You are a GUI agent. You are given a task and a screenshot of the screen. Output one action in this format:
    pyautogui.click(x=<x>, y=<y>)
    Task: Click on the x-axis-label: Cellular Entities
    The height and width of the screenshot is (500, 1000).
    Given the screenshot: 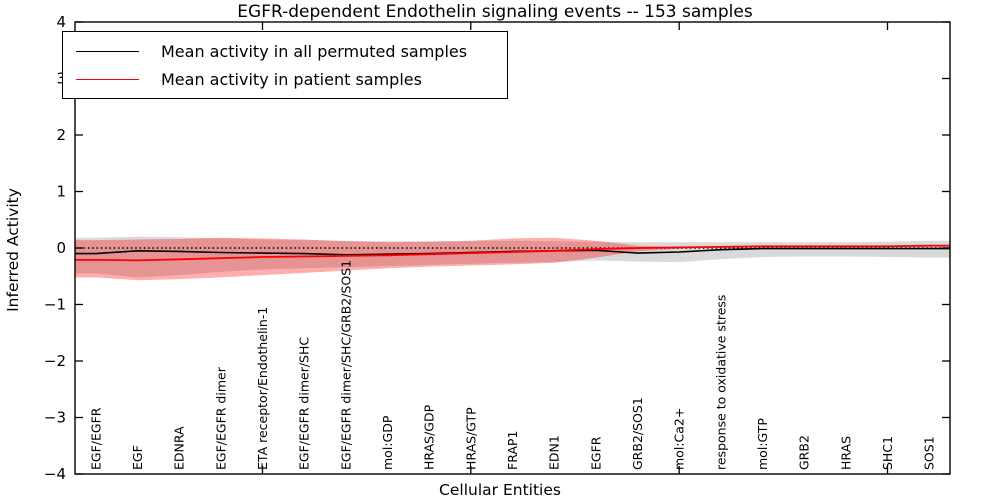 What is the action you would take?
    pyautogui.click(x=500, y=490)
    